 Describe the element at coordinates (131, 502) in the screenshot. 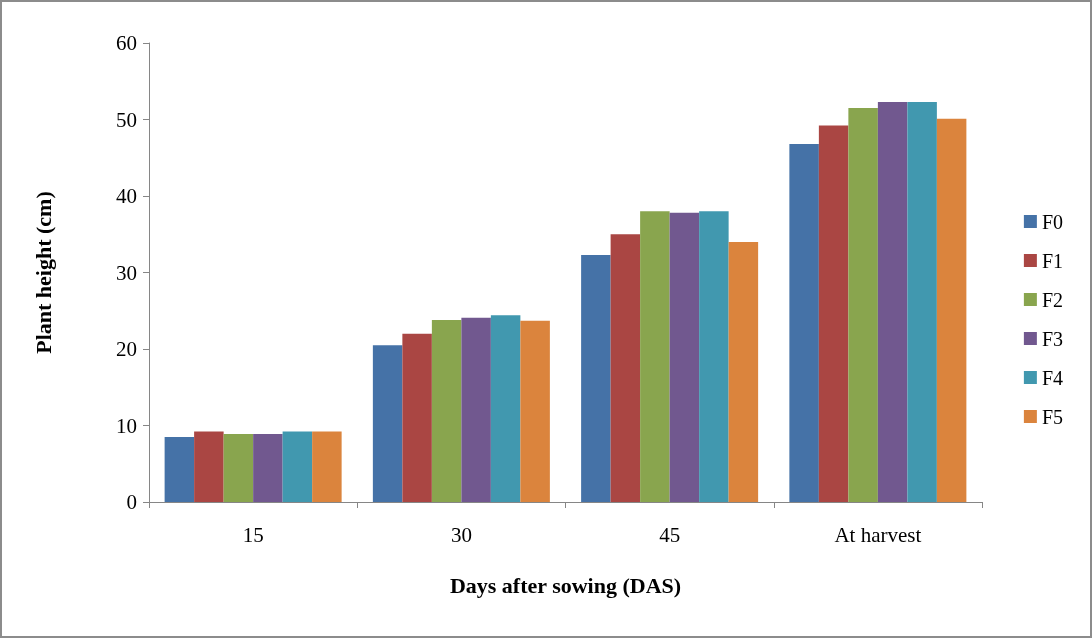

I see `y-tick-label: 0` at that location.